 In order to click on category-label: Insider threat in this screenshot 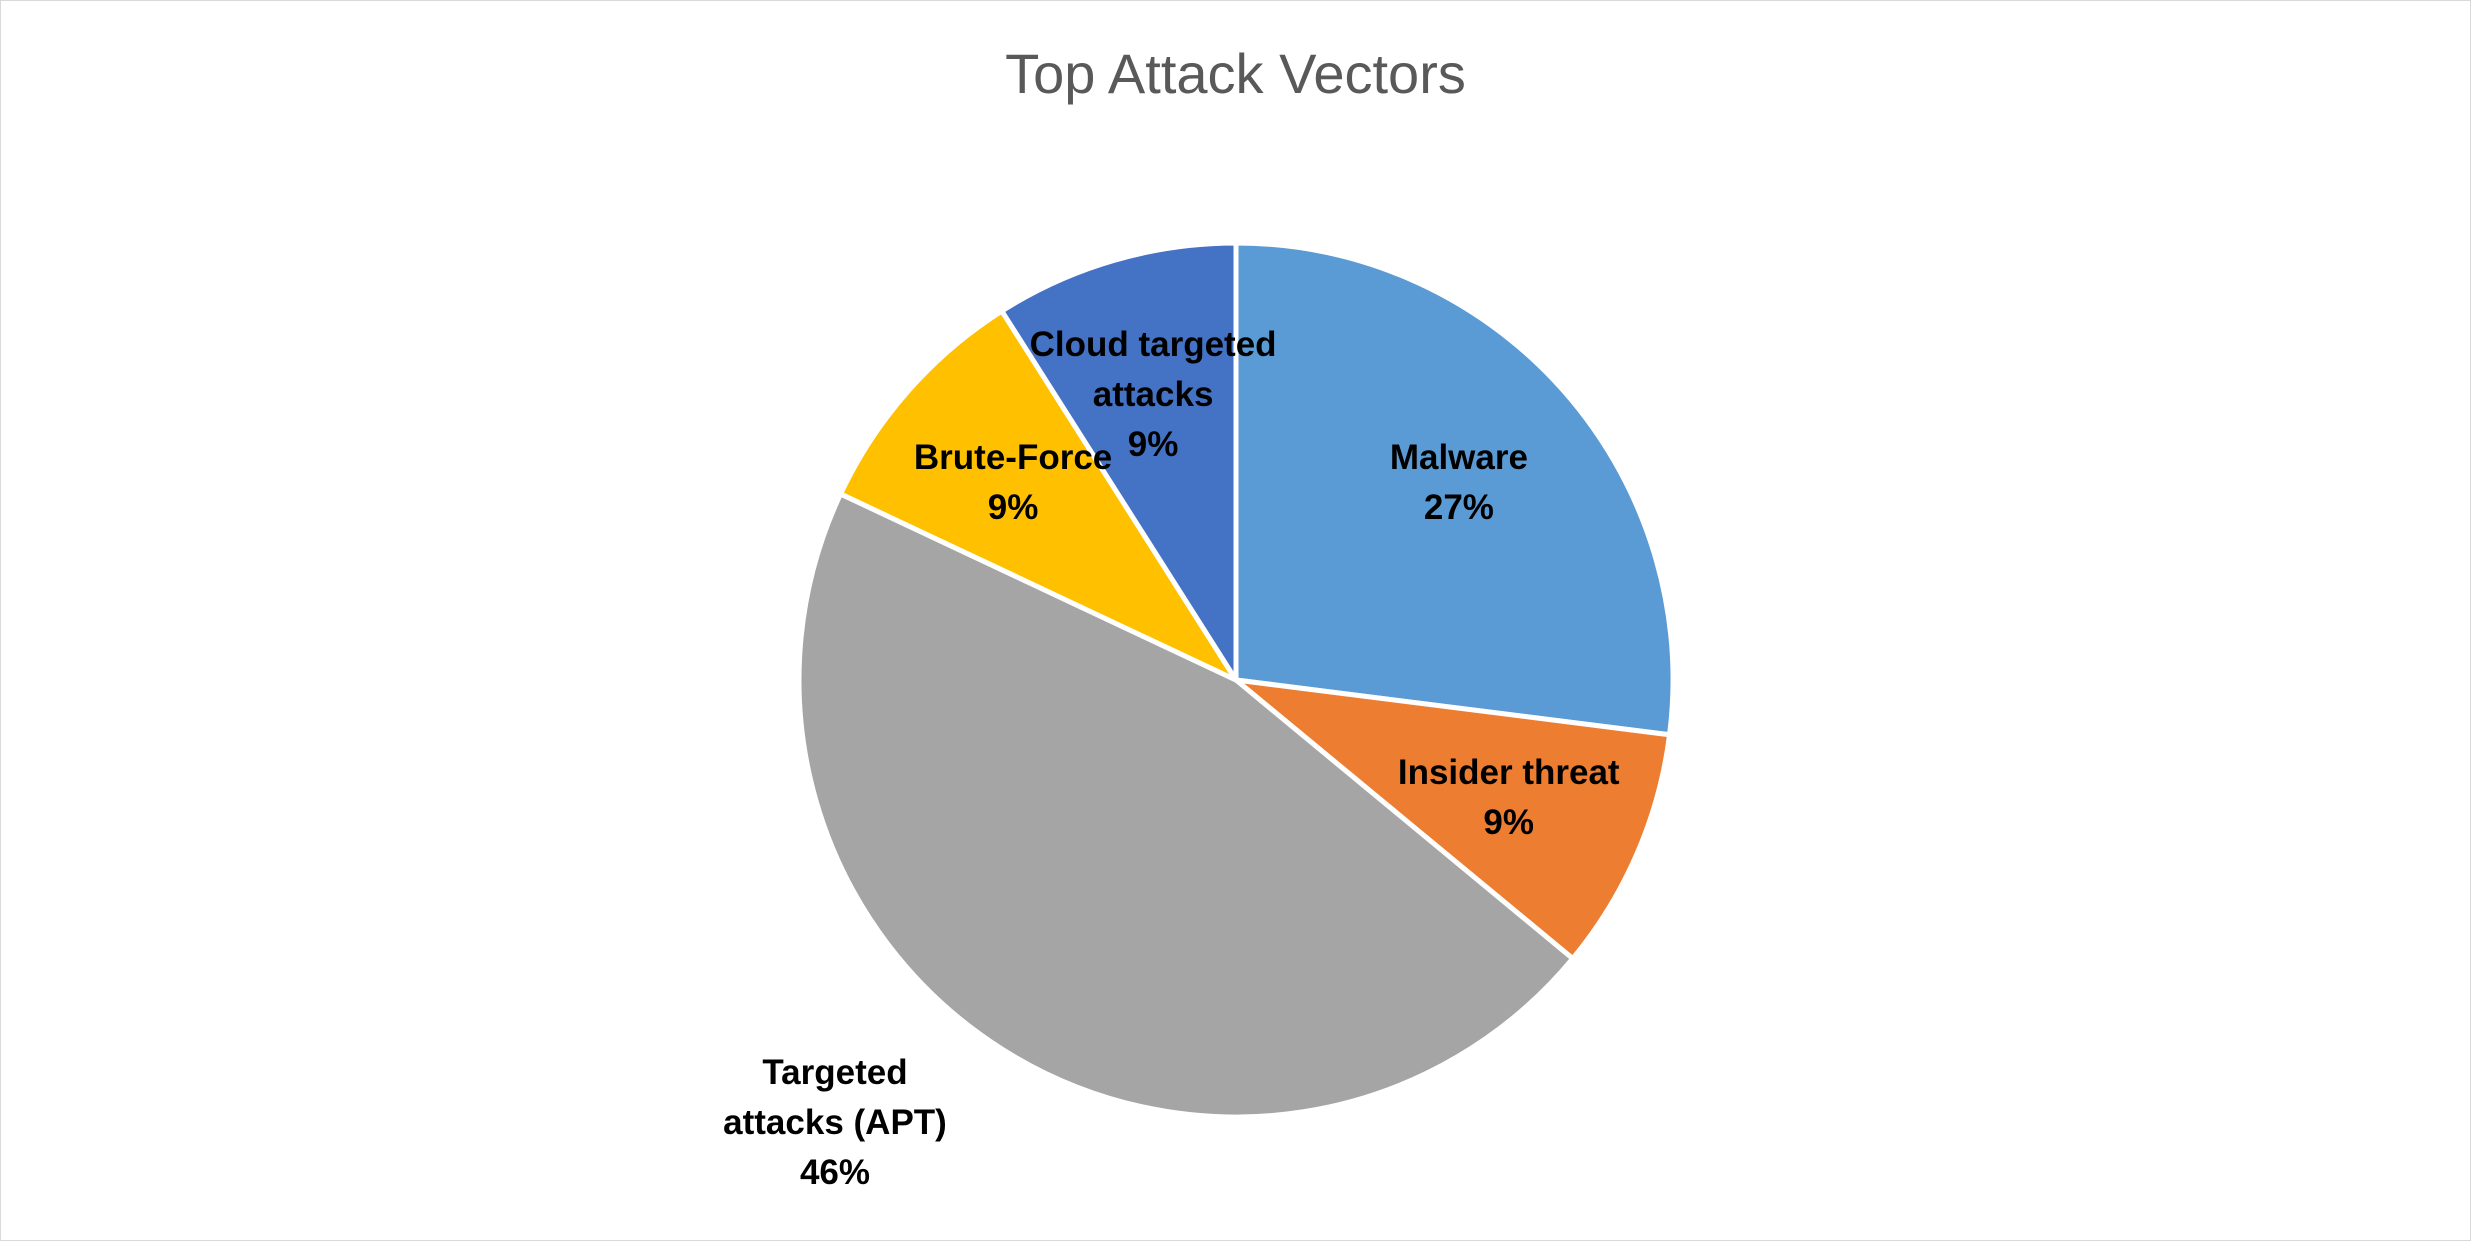, I will do `click(1508, 773)`.